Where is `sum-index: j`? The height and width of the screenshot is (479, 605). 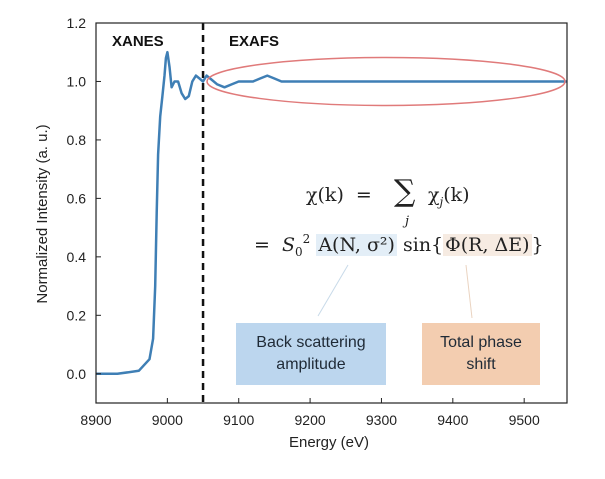 sum-index: j is located at coordinates (407, 221).